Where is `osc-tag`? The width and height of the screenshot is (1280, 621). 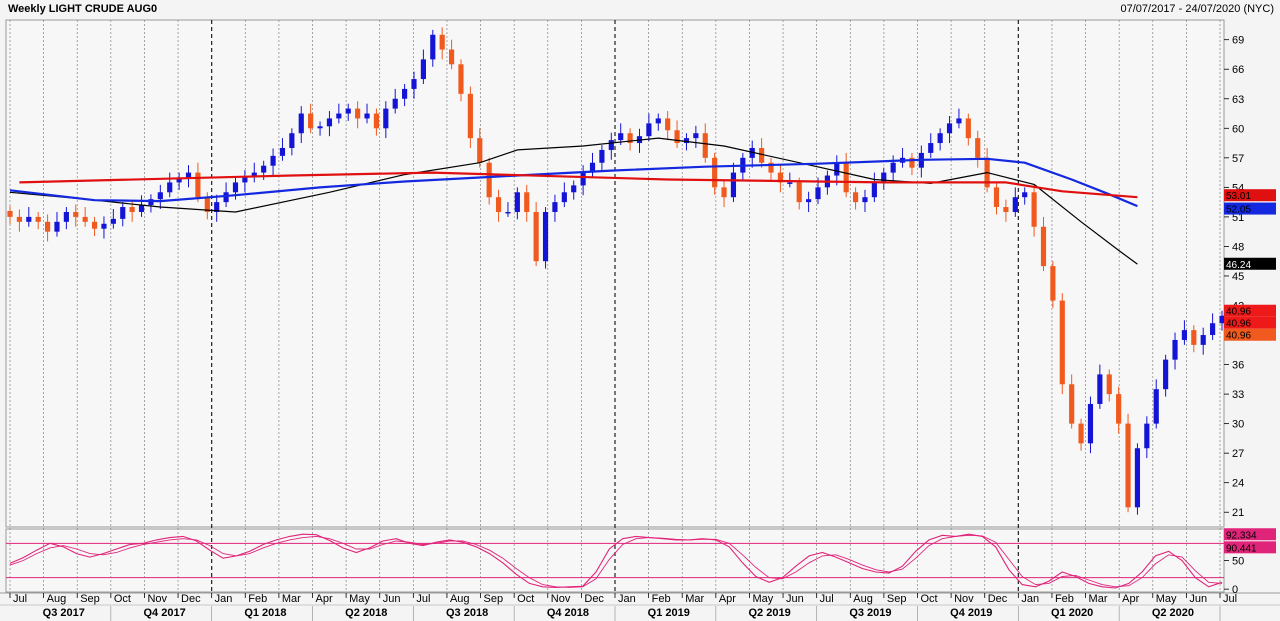
osc-tag is located at coordinates (1250, 534).